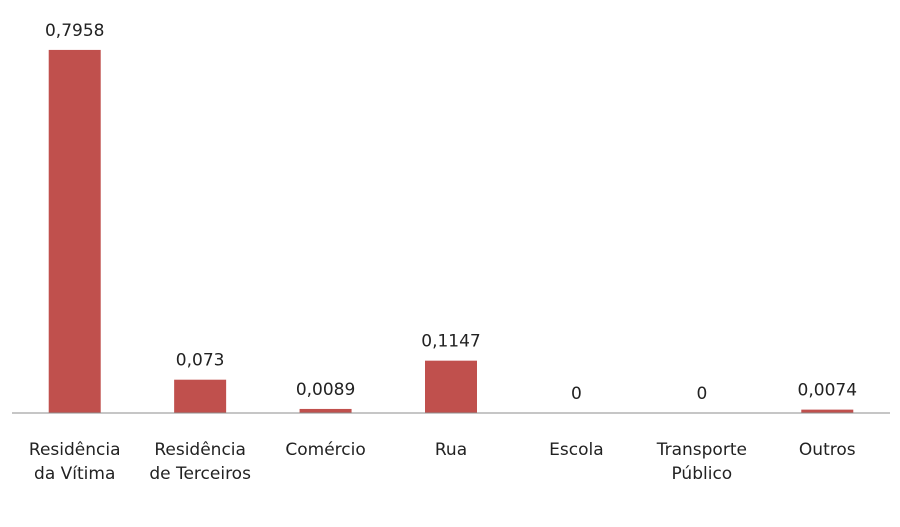  What do you see at coordinates (827, 391) in the screenshot?
I see `data-label: 0,0074` at bounding box center [827, 391].